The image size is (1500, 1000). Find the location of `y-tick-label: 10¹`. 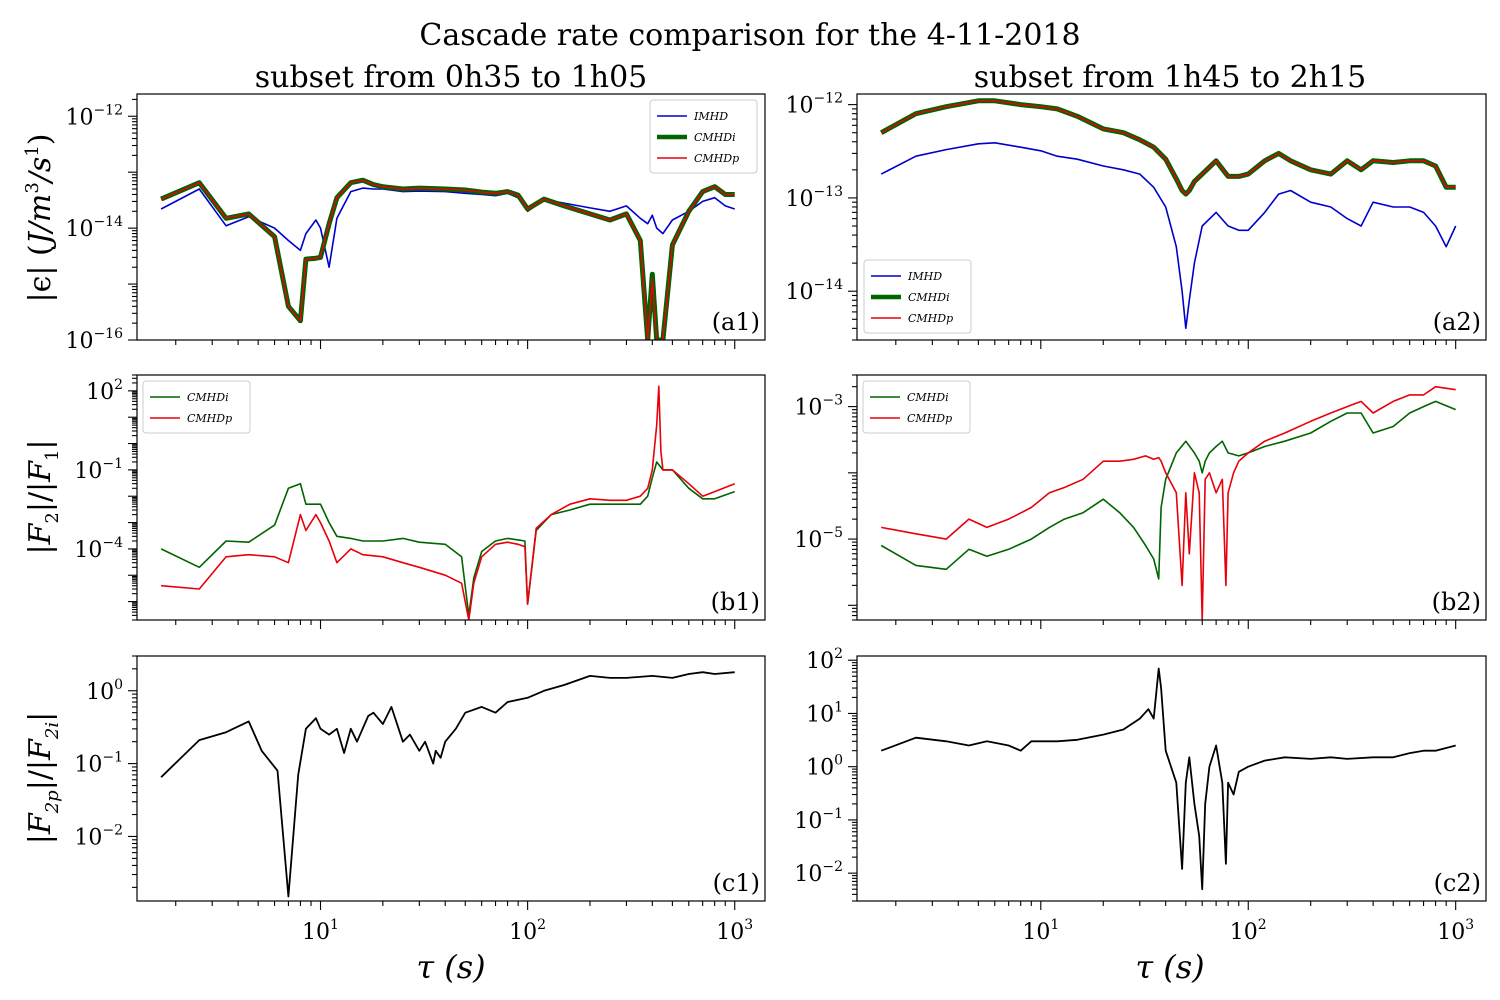

y-tick-label: 10¹ is located at coordinates (824, 713).